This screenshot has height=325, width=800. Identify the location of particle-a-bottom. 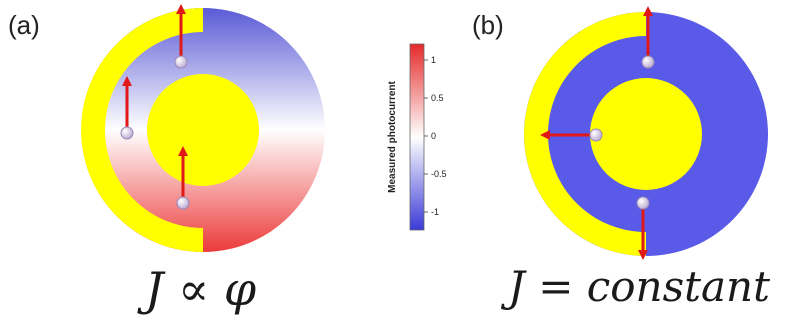
(183, 203).